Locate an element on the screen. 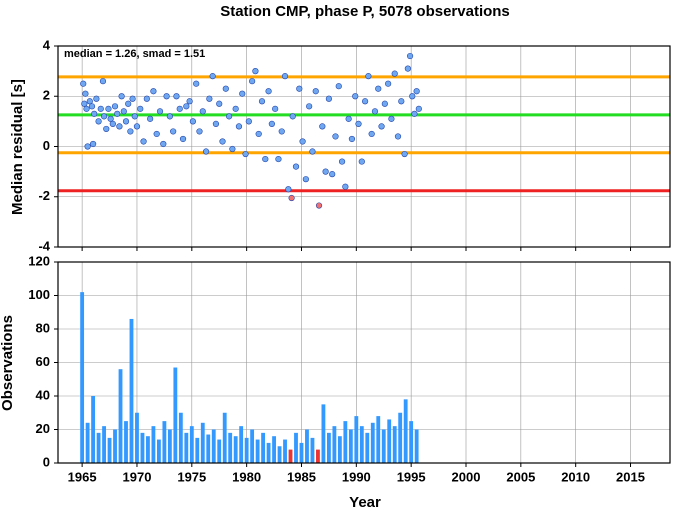 This screenshot has height=511, width=677. x-tick-label: 1990 is located at coordinates (356, 476).